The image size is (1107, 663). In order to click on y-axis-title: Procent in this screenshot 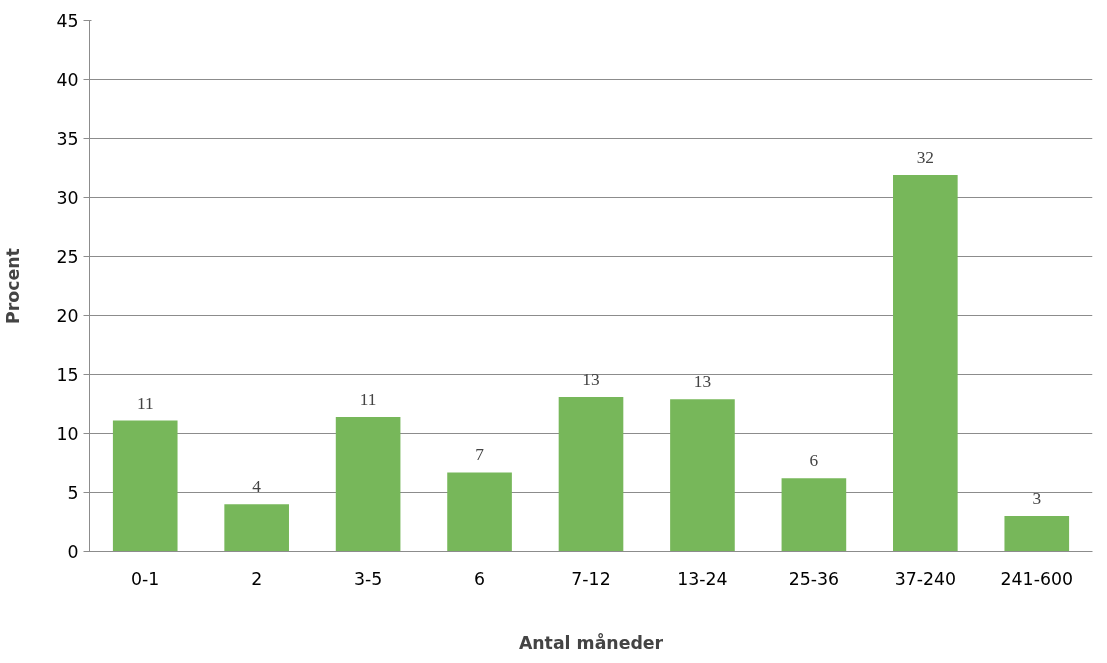, I will do `click(13, 286)`.